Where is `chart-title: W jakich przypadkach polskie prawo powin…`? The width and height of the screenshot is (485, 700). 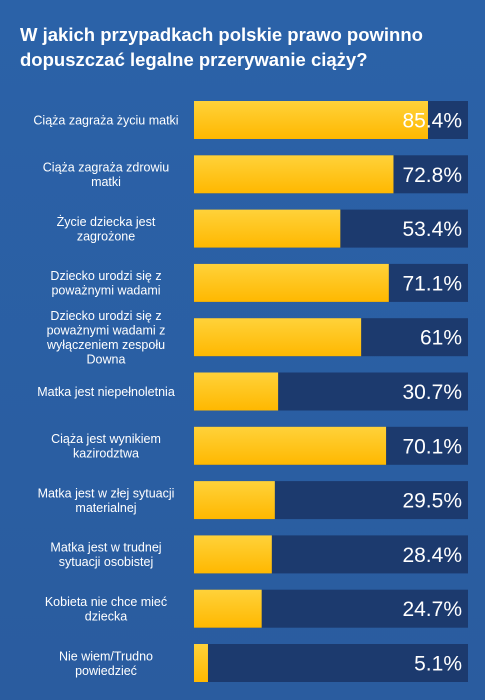 chart-title: W jakich przypadkach polskie prawo powin… is located at coordinates (221, 47).